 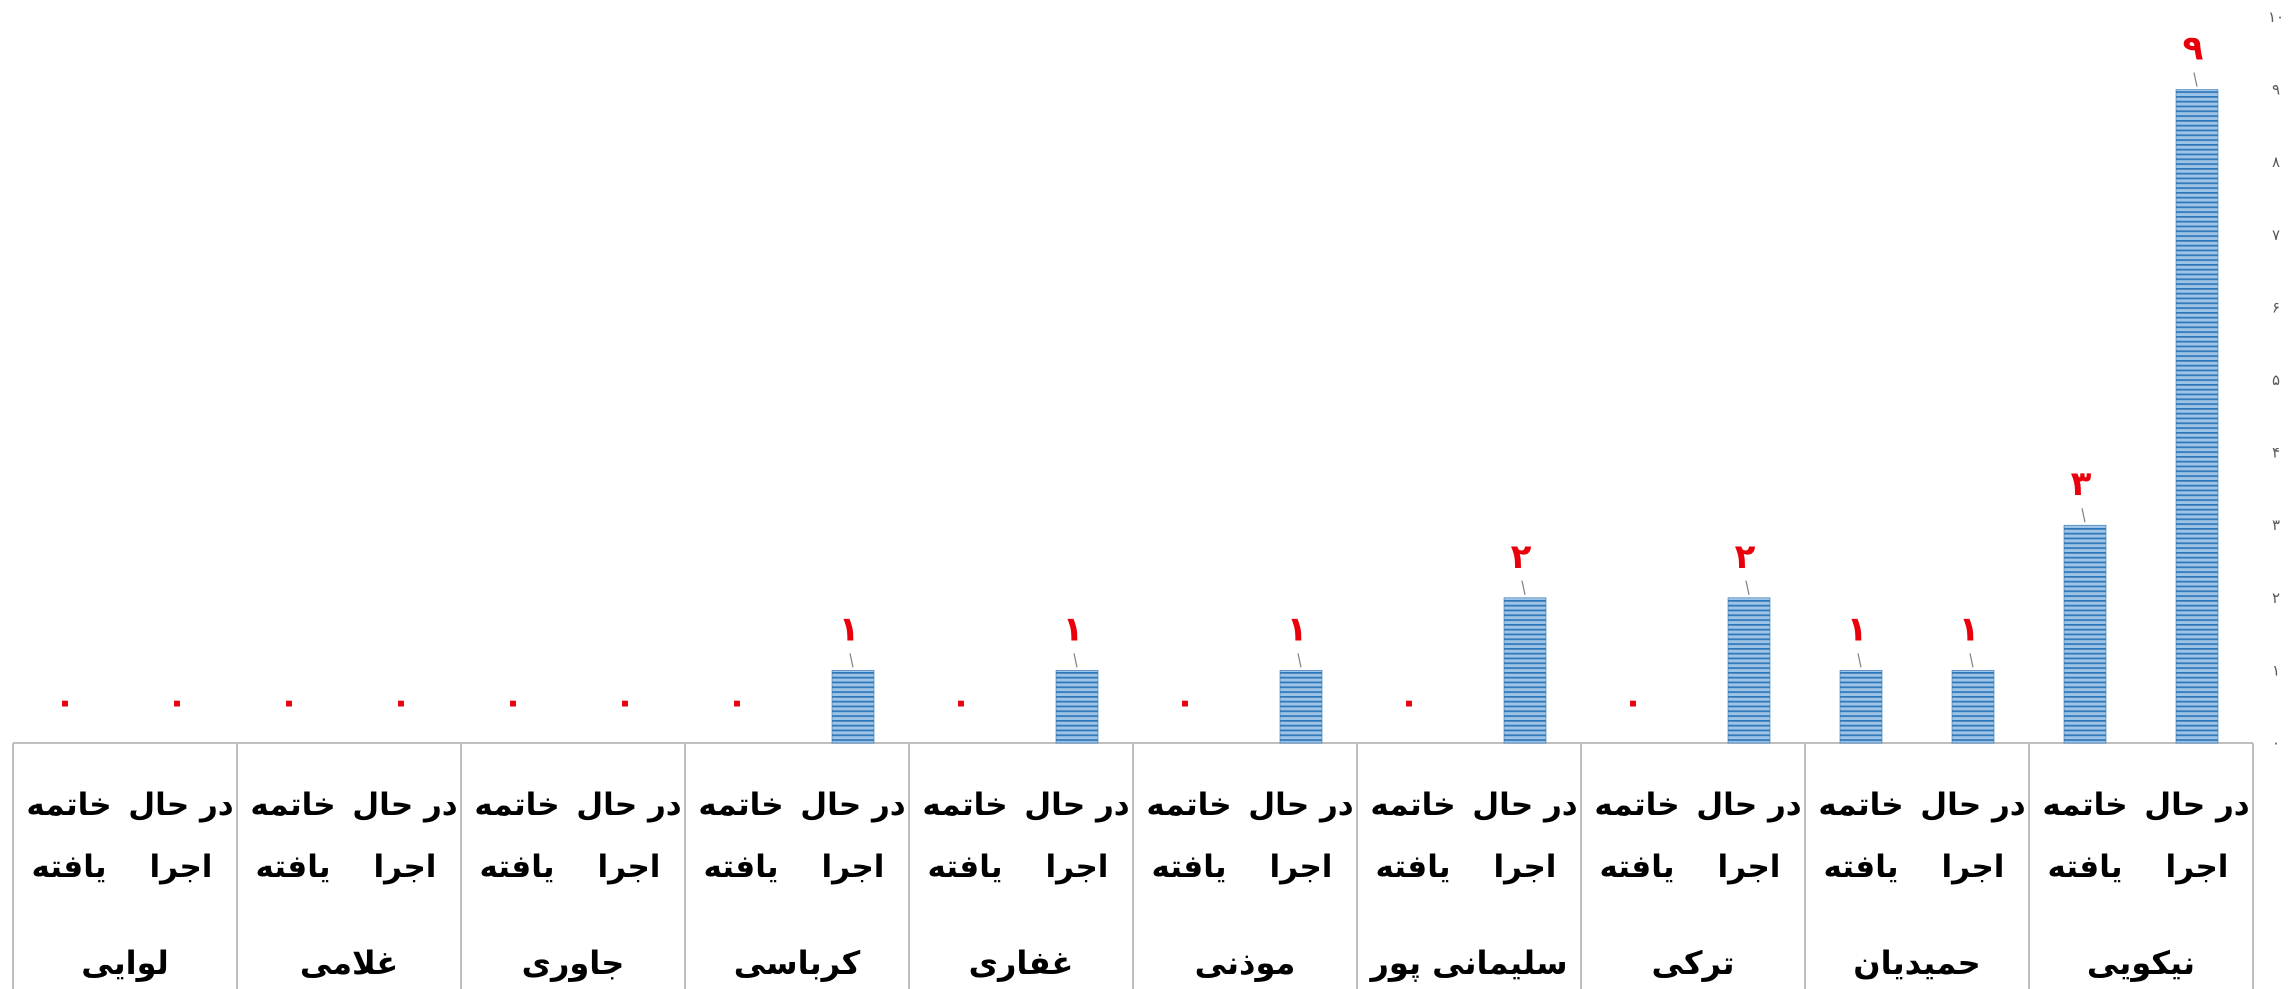 What do you see at coordinates (2276, 525) in the screenshot?
I see `y-tick-label: ۳` at bounding box center [2276, 525].